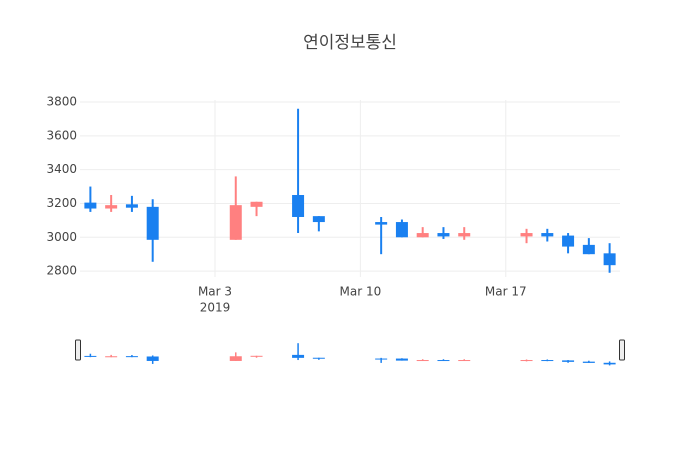 This screenshot has width=700, height=450. I want to click on x-tick-label: Mar 10, so click(361, 292).